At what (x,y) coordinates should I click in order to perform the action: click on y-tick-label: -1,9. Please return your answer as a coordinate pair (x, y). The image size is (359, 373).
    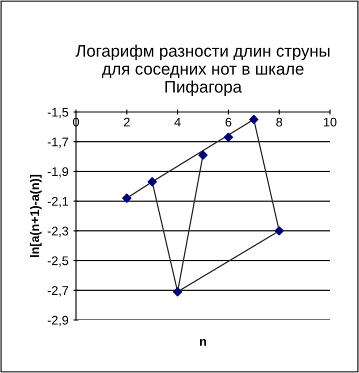
    Looking at the image, I should click on (58, 172).